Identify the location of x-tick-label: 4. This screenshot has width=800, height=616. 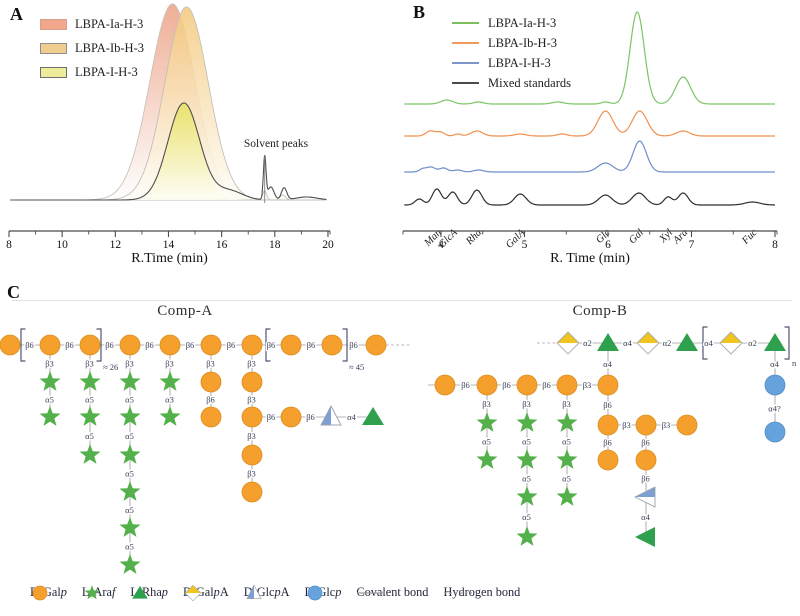
(441, 245).